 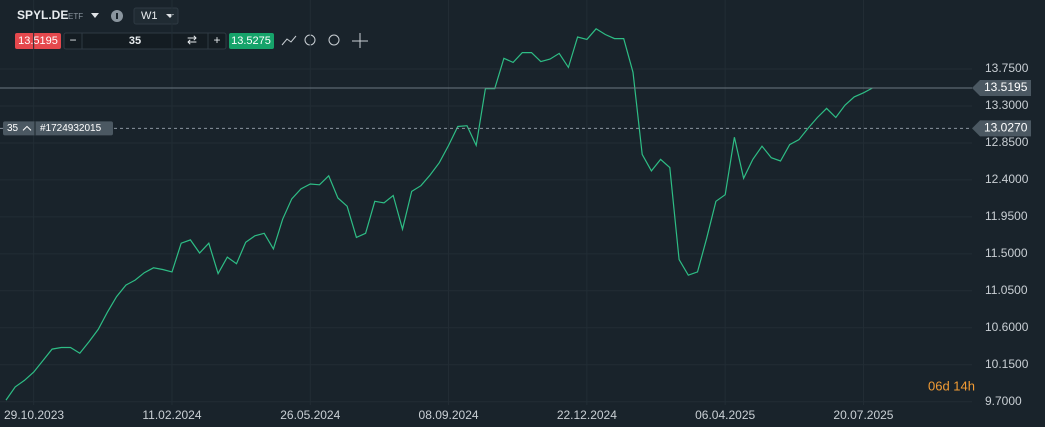 I want to click on bid-price: 13.5195, so click(x=38, y=41).